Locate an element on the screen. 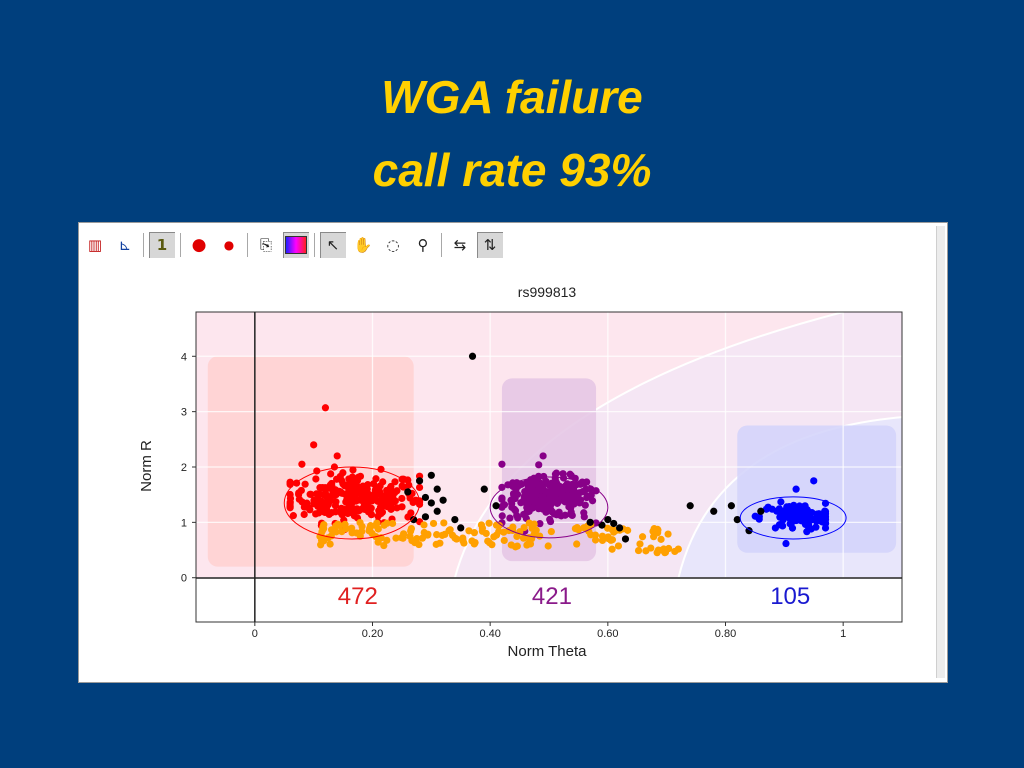 The height and width of the screenshot is (768, 1024). y-tick-label: 1 is located at coordinates (184, 523).